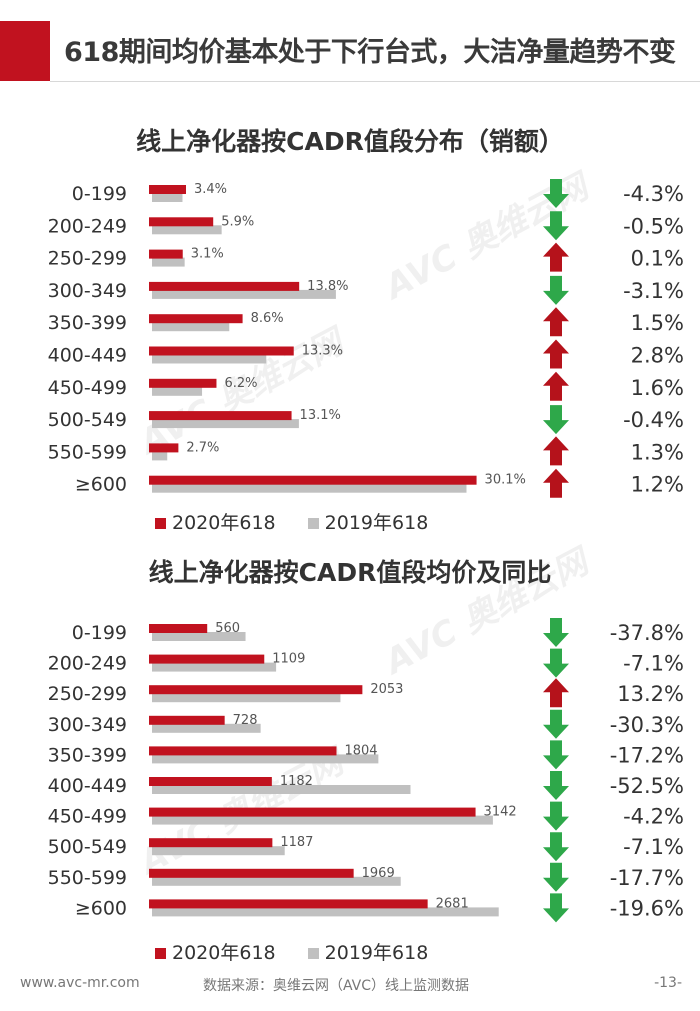 The image size is (700, 1011). What do you see at coordinates (87, 694) in the screenshot?
I see `category-label: 250-299` at bounding box center [87, 694].